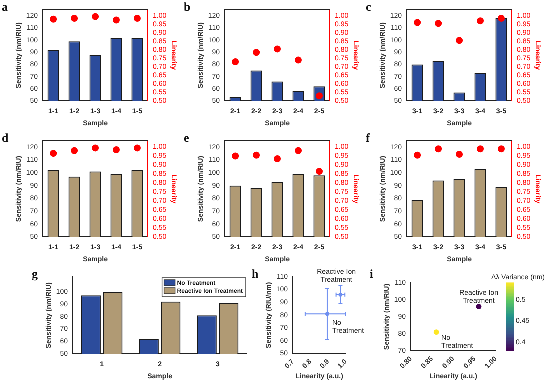 This screenshot has width=546, height=383. I want to click on chart-title: h, so click(255, 274).